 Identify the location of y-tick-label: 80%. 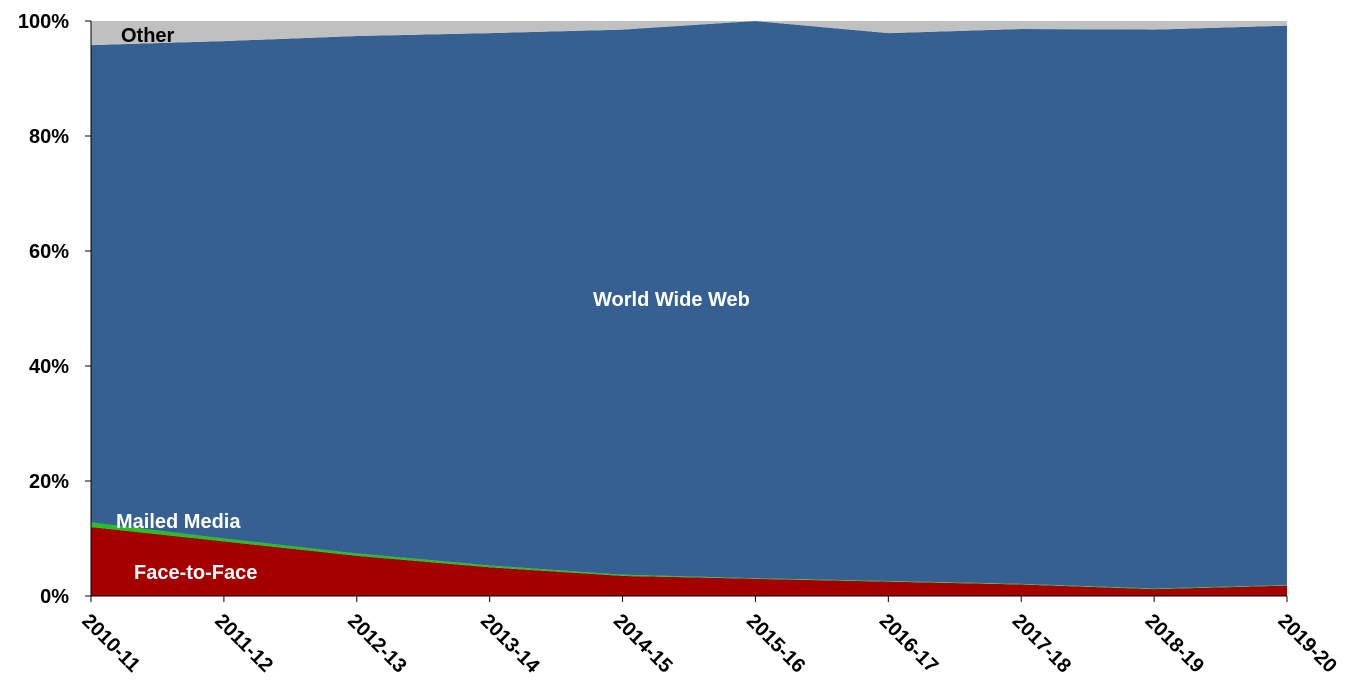
(49, 137).